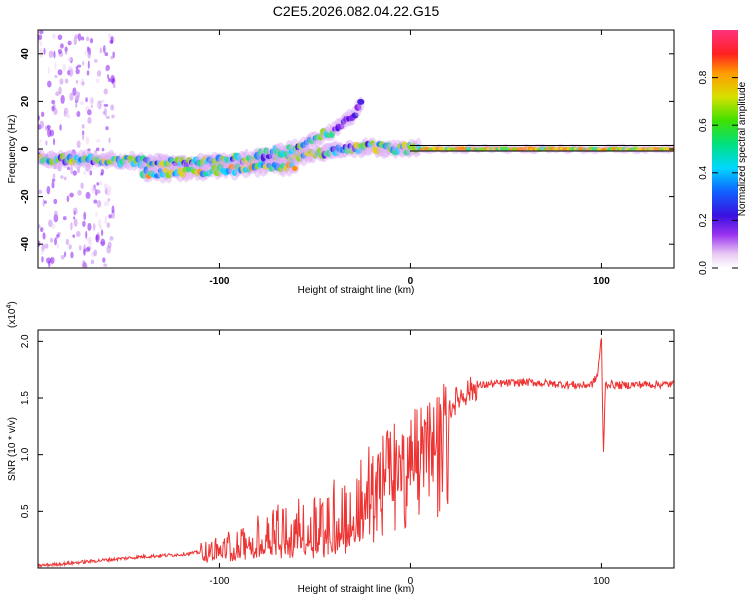 Image resolution: width=750 pixels, height=600 pixels. What do you see at coordinates (718, 172) in the screenshot?
I see `colorbar-ticks: 0.0 0.2 0.4 0.6 0.8` at bounding box center [718, 172].